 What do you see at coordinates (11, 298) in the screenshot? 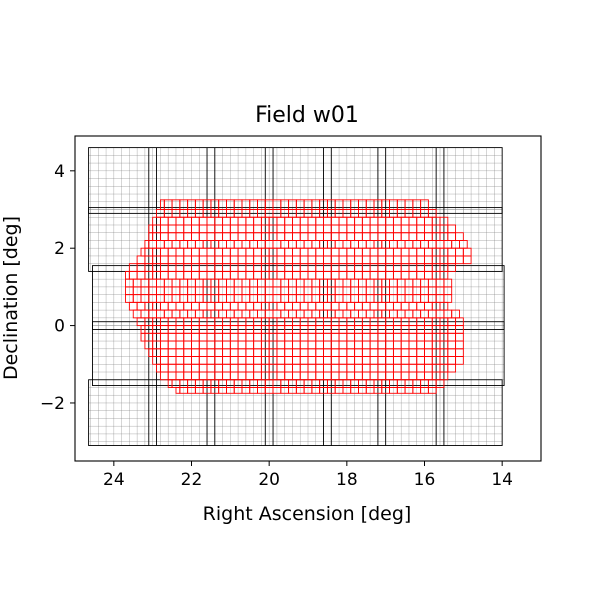
I see `y-axis-label: Declination [deg]` at bounding box center [11, 298].